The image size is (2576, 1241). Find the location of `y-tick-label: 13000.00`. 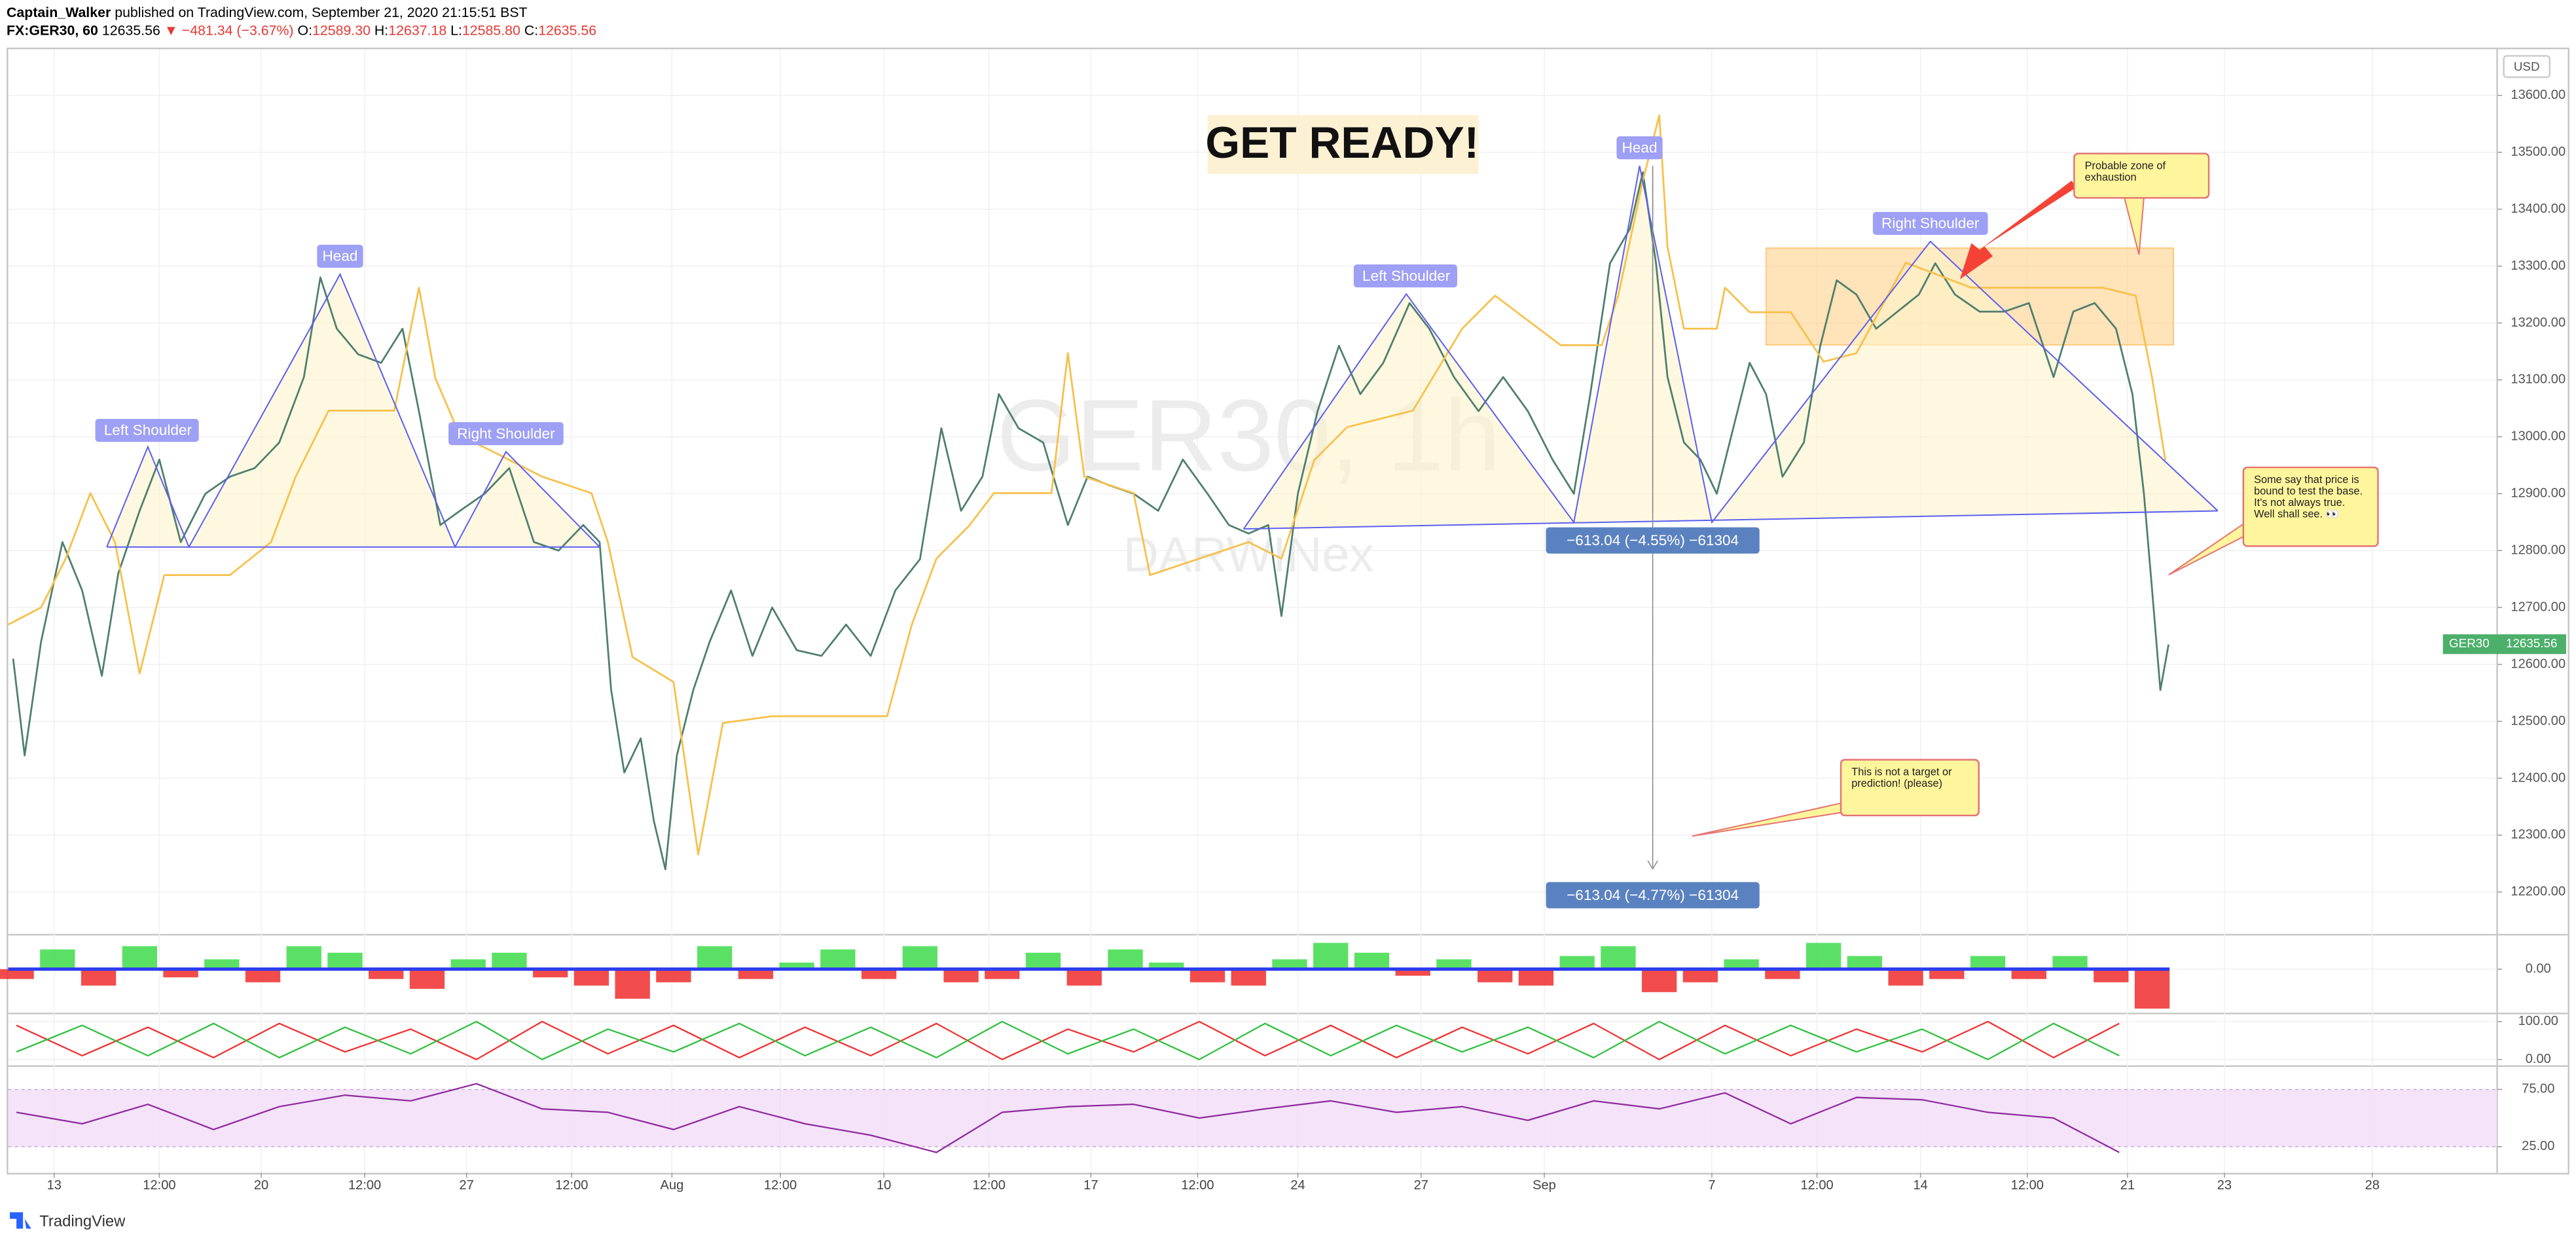

y-tick-label: 13000.00 is located at coordinates (2538, 436).